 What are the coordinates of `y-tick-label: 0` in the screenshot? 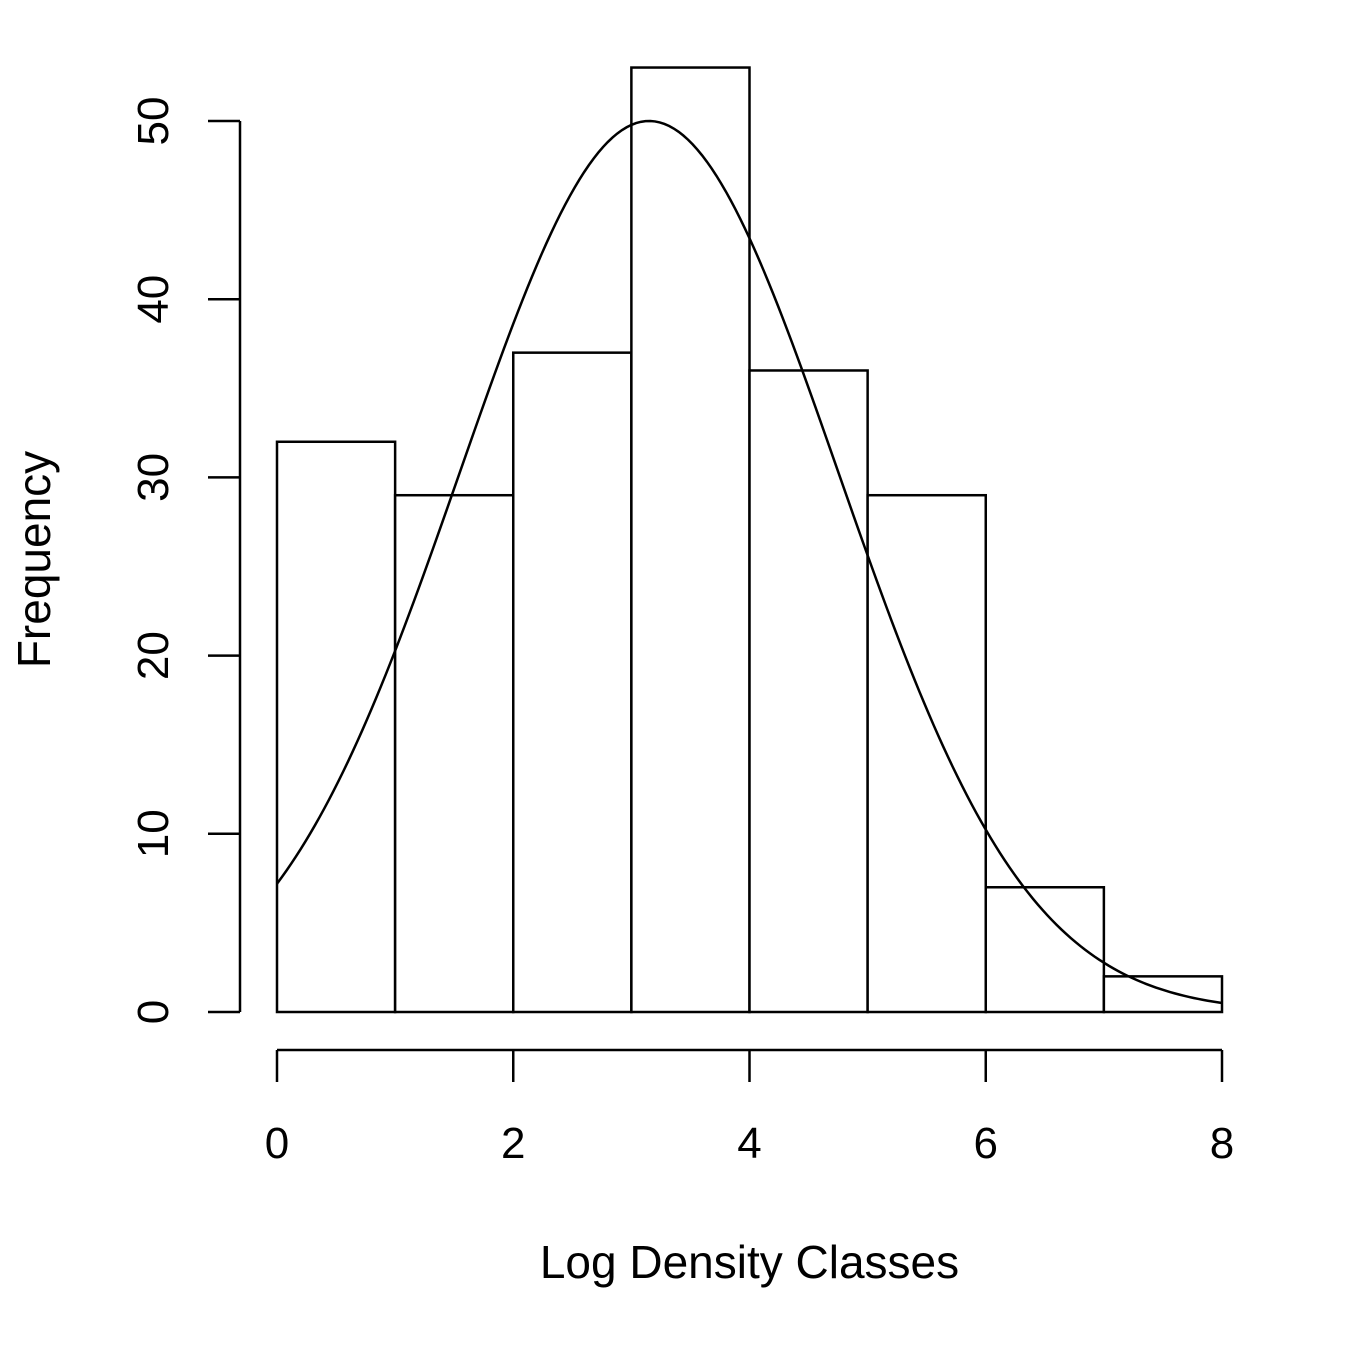 It's located at (153, 1012).